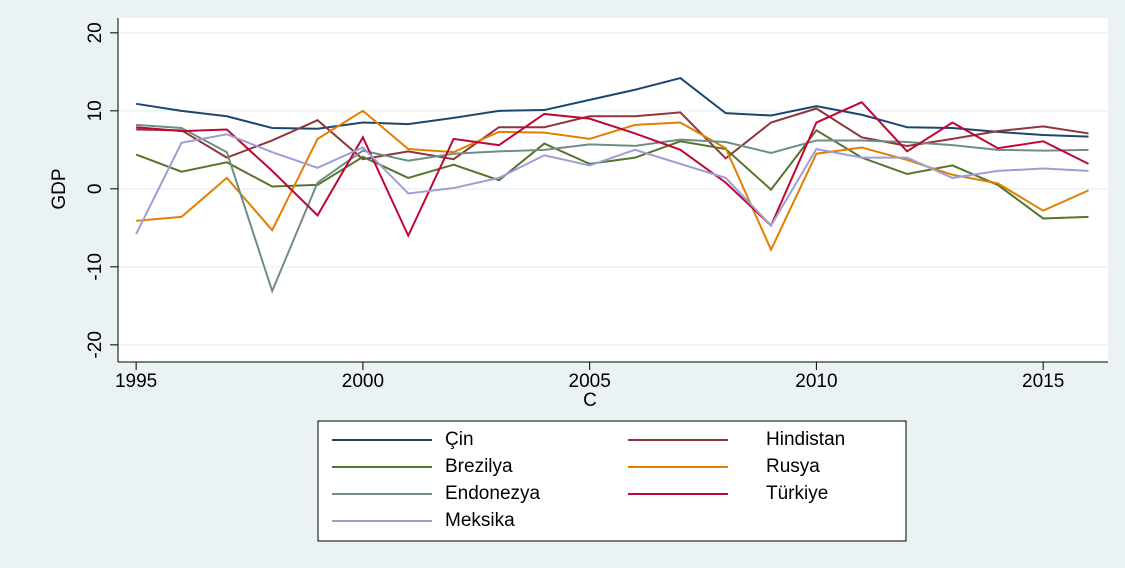 The height and width of the screenshot is (568, 1125). Describe the element at coordinates (59, 188) in the screenshot. I see `y-axis-title: GDP` at that location.